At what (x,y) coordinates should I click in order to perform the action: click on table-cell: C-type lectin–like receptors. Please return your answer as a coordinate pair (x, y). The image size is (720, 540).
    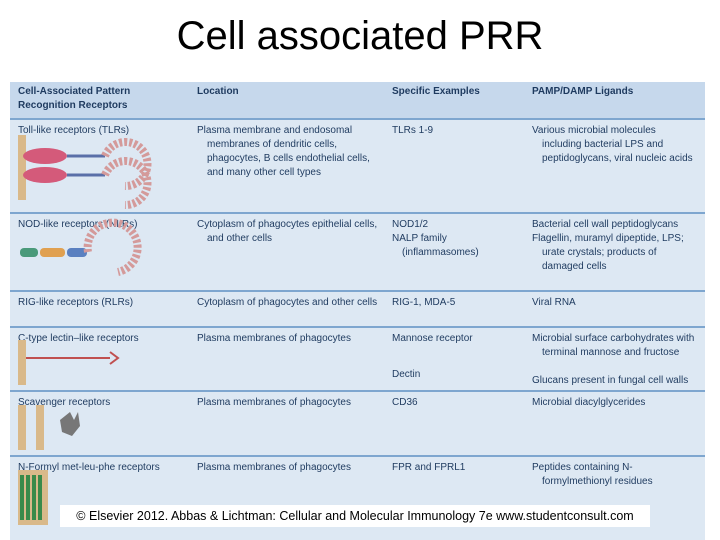
    Looking at the image, I should click on (103, 339).